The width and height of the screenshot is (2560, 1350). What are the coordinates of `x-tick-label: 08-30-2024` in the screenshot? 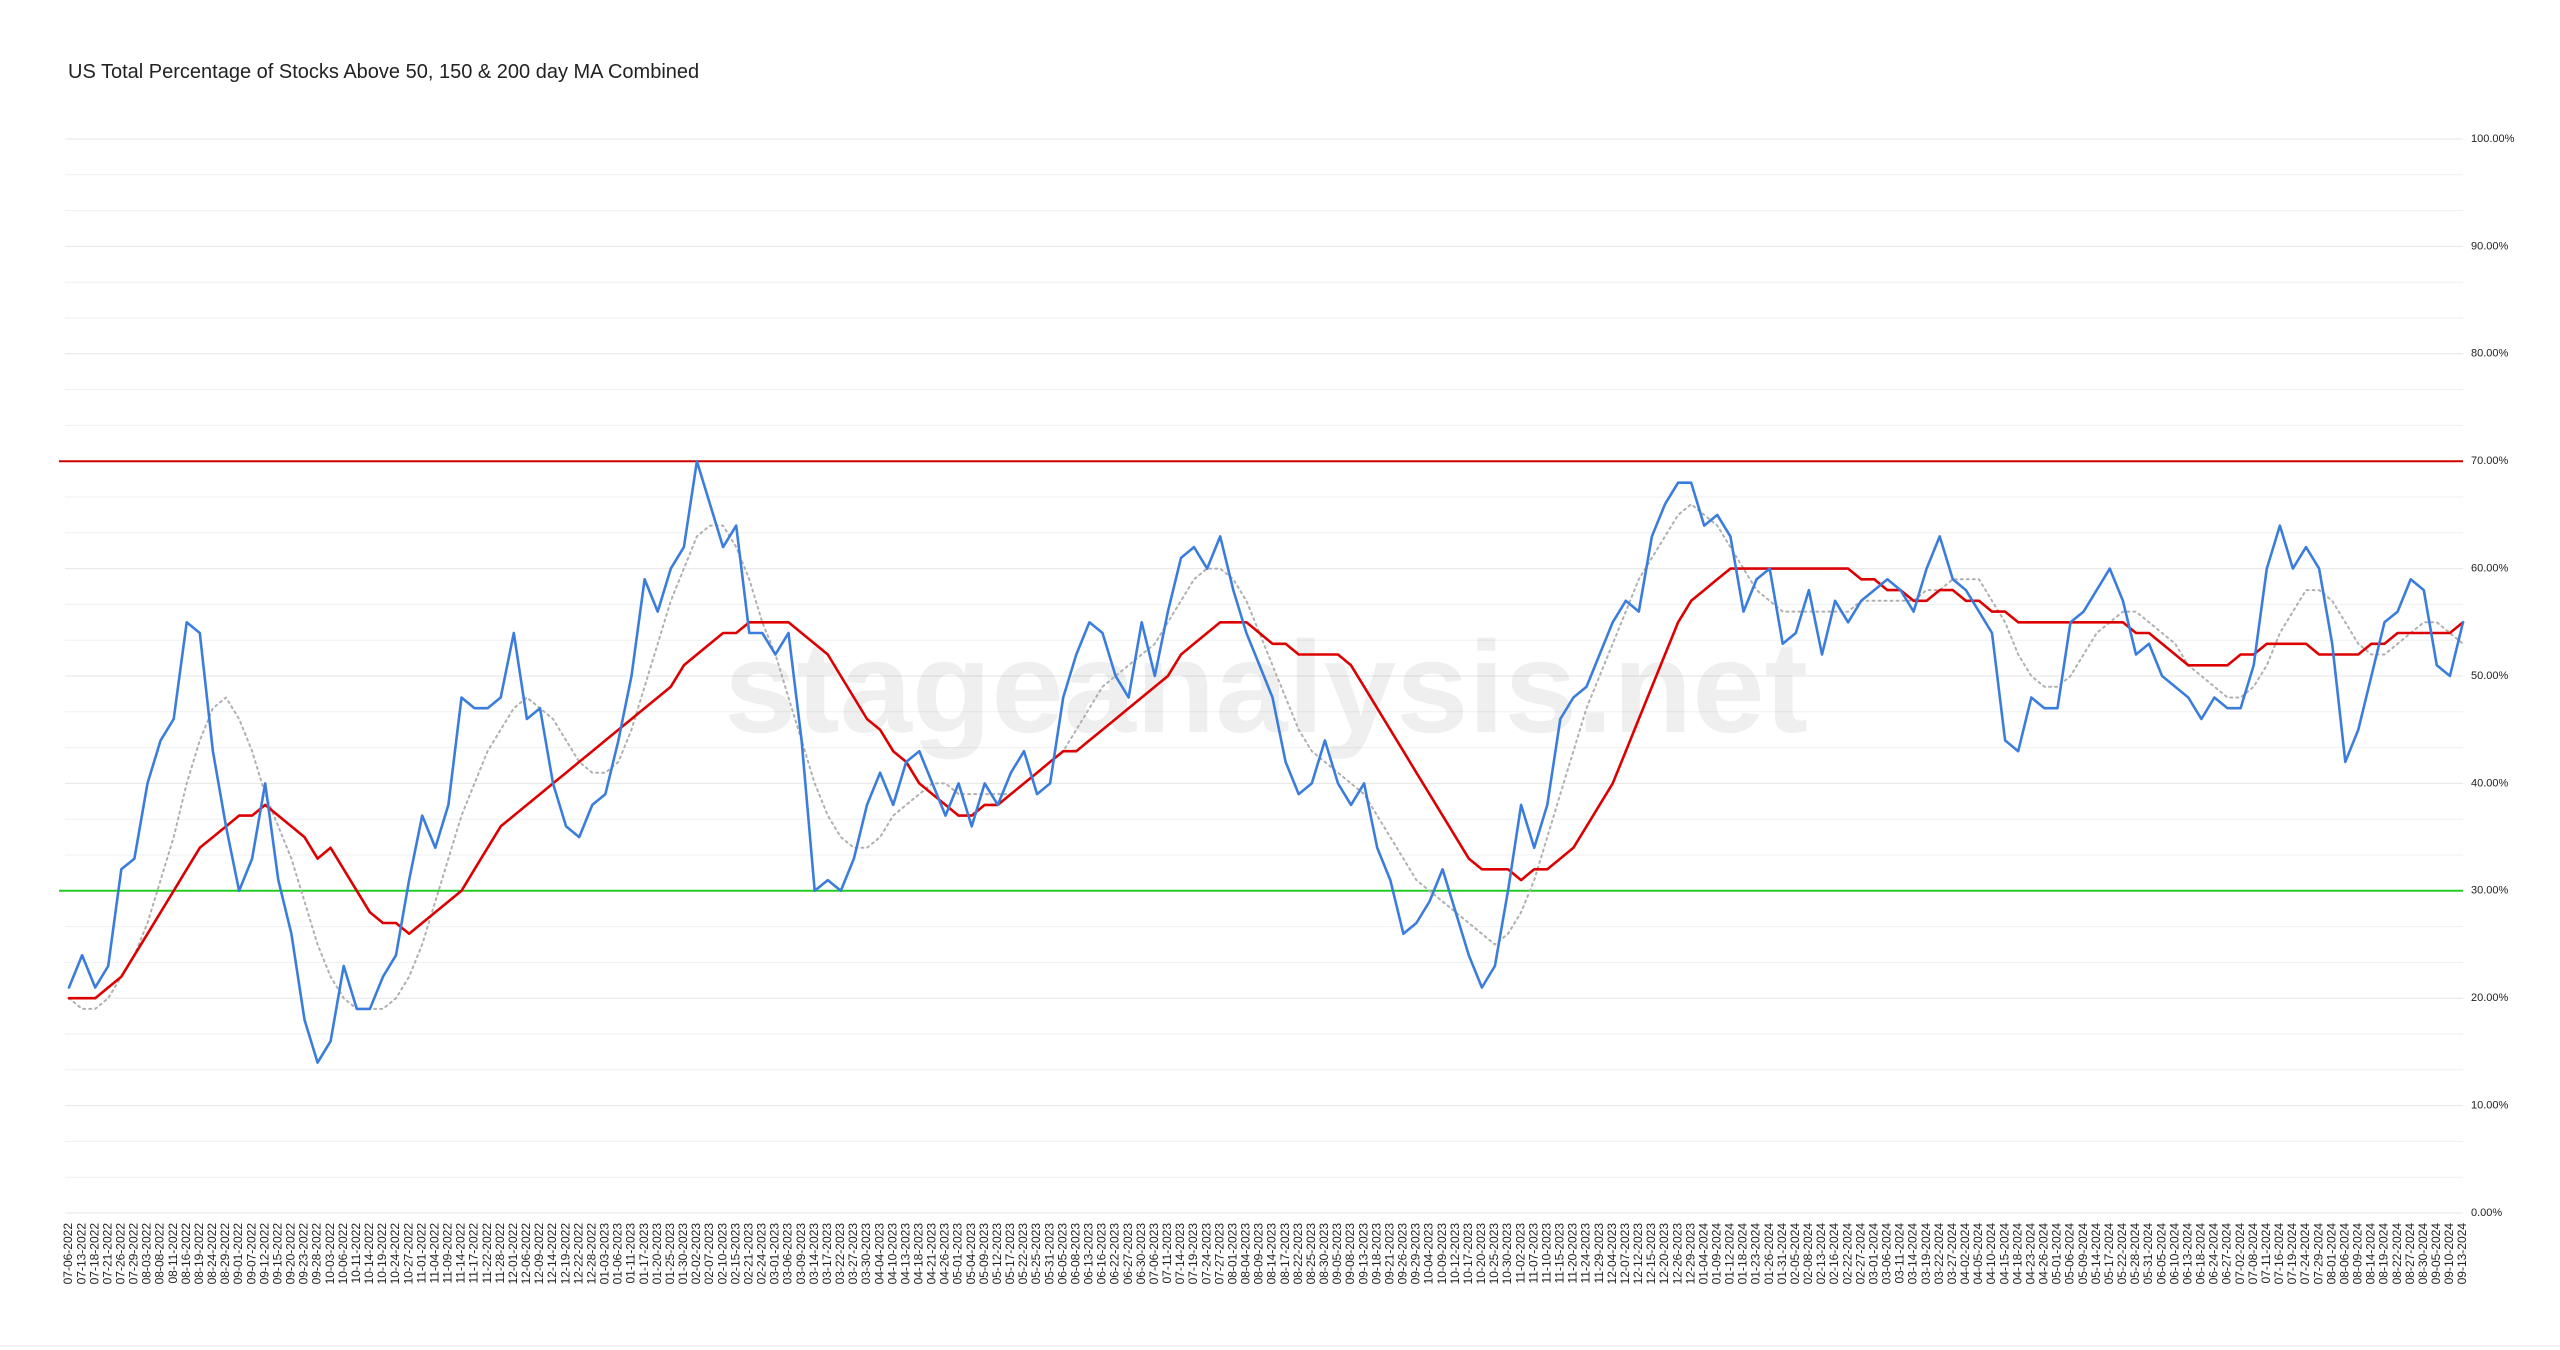 It's located at (2423, 1254).